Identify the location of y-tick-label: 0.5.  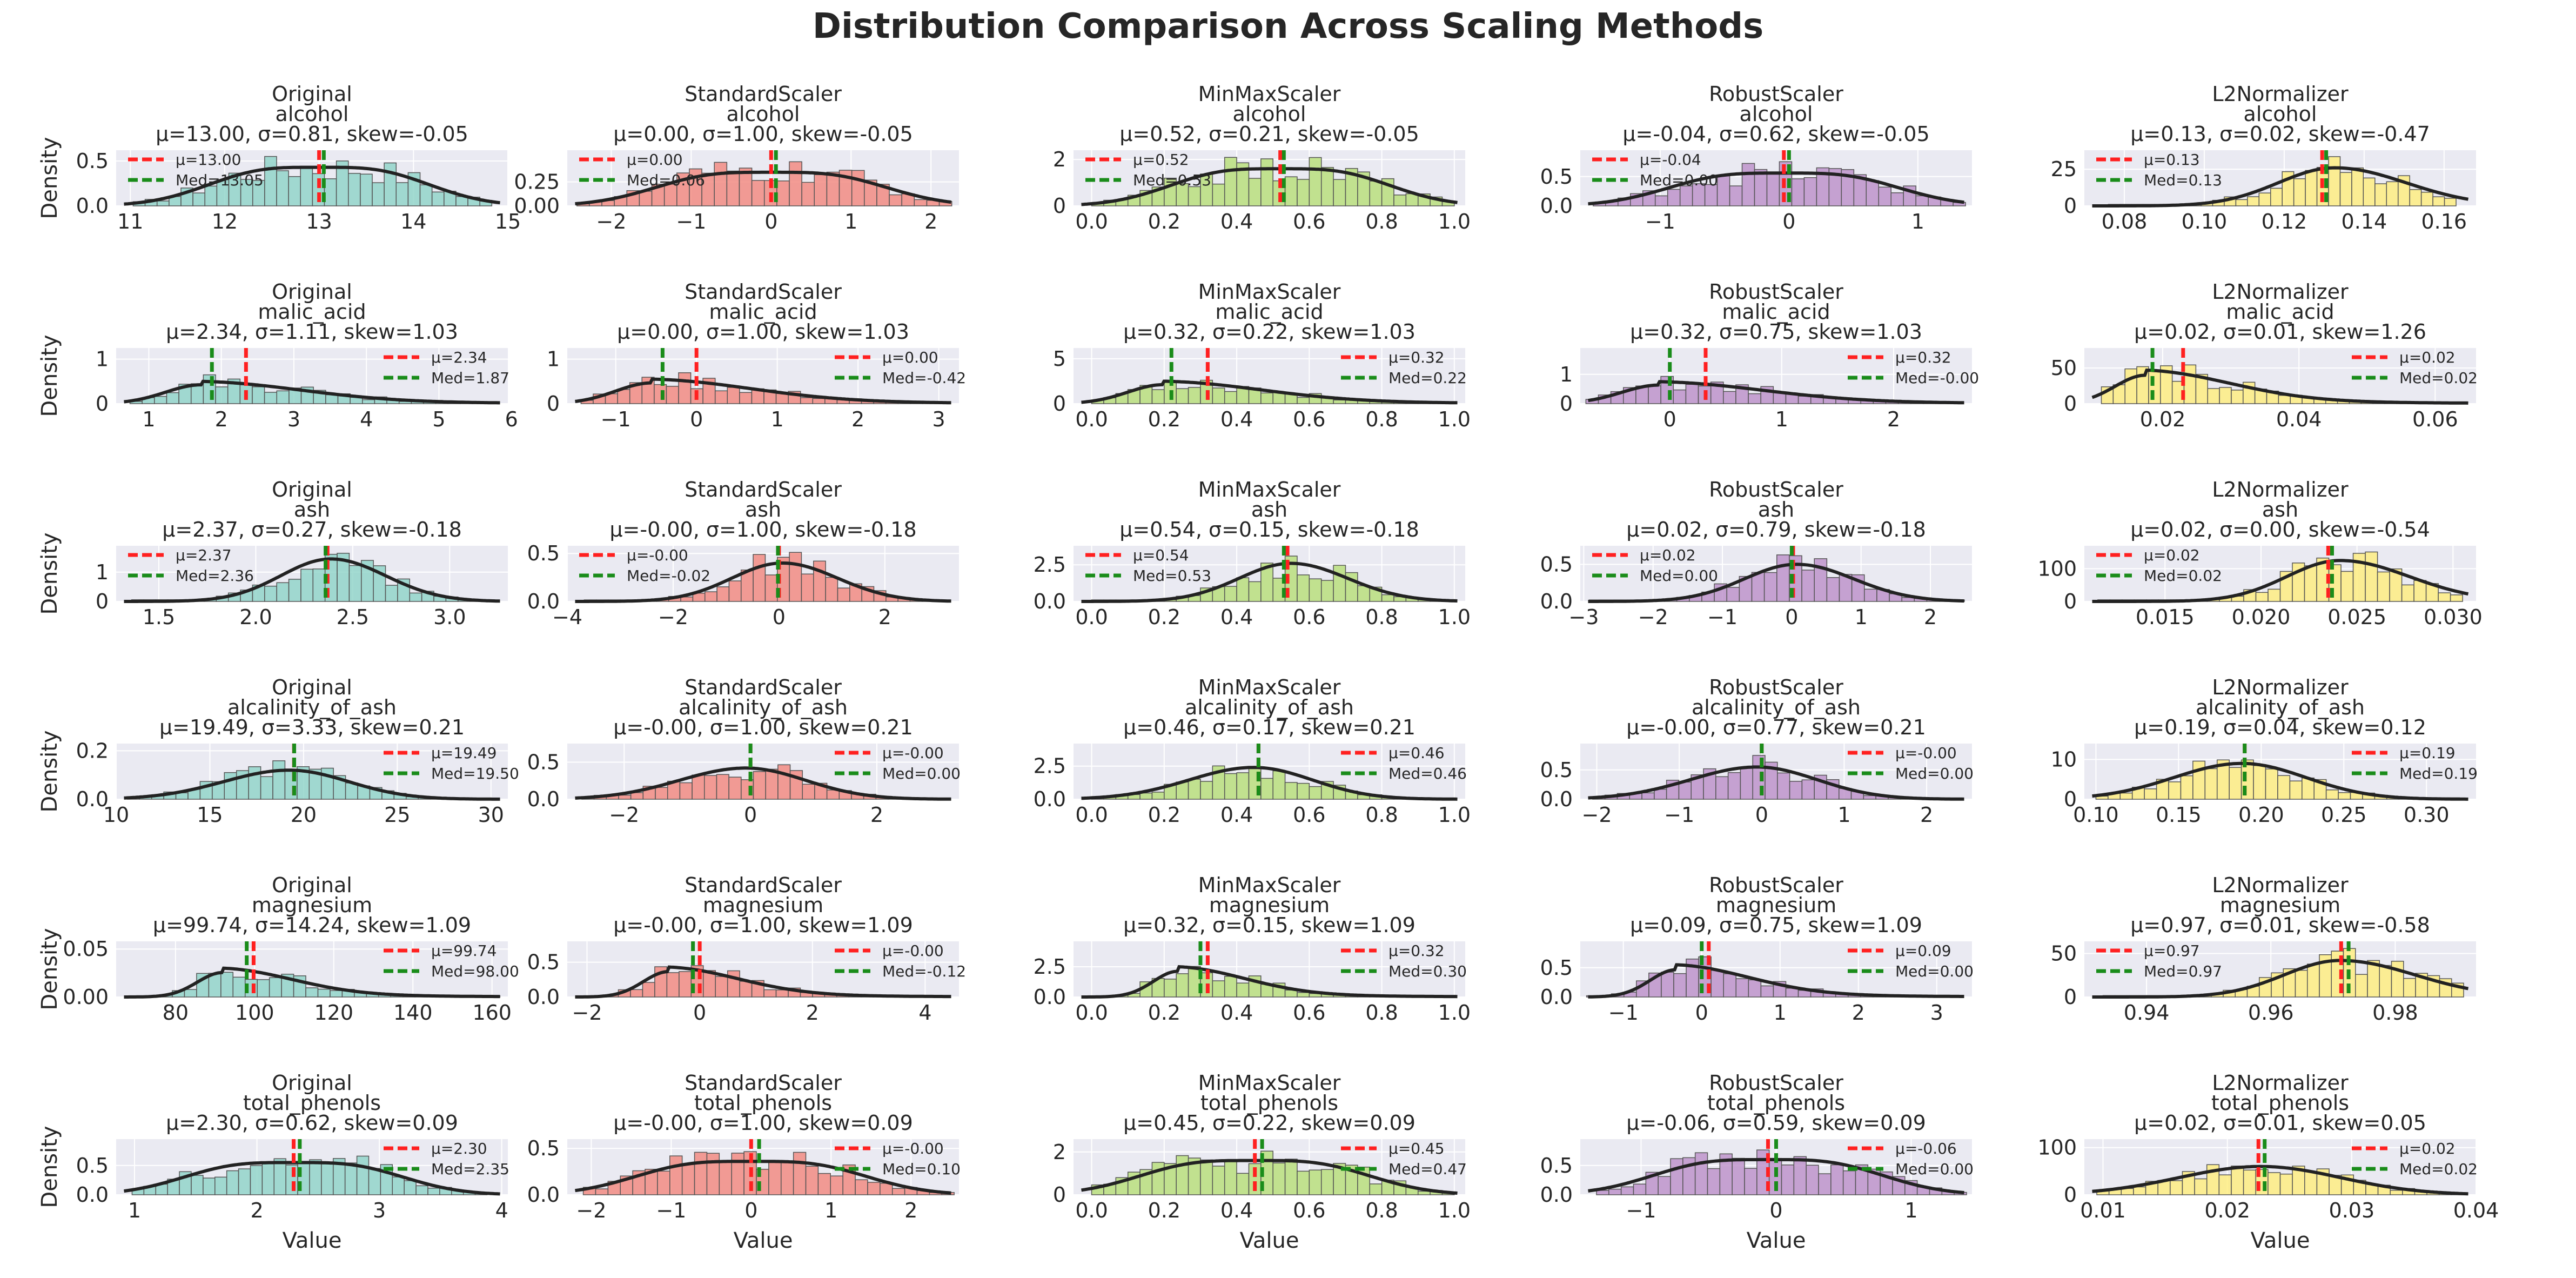
(544, 762).